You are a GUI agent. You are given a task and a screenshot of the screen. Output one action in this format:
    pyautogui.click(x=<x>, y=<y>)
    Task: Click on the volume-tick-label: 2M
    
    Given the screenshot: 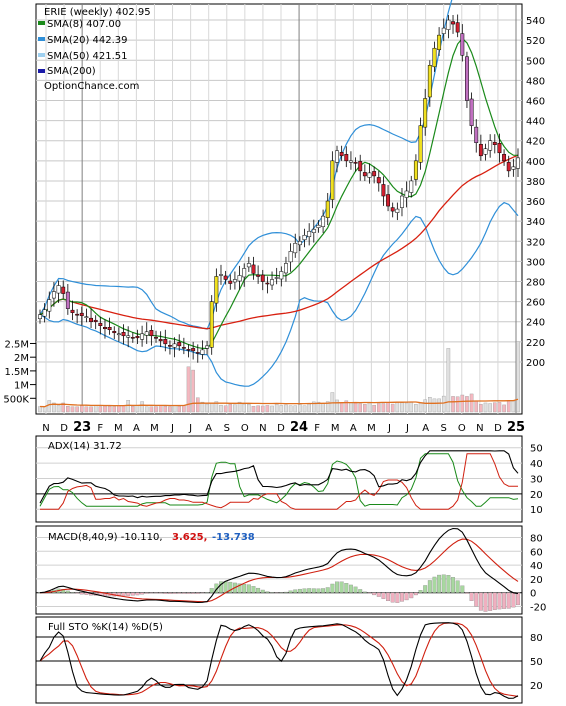 What is the action you would take?
    pyautogui.click(x=21, y=358)
    